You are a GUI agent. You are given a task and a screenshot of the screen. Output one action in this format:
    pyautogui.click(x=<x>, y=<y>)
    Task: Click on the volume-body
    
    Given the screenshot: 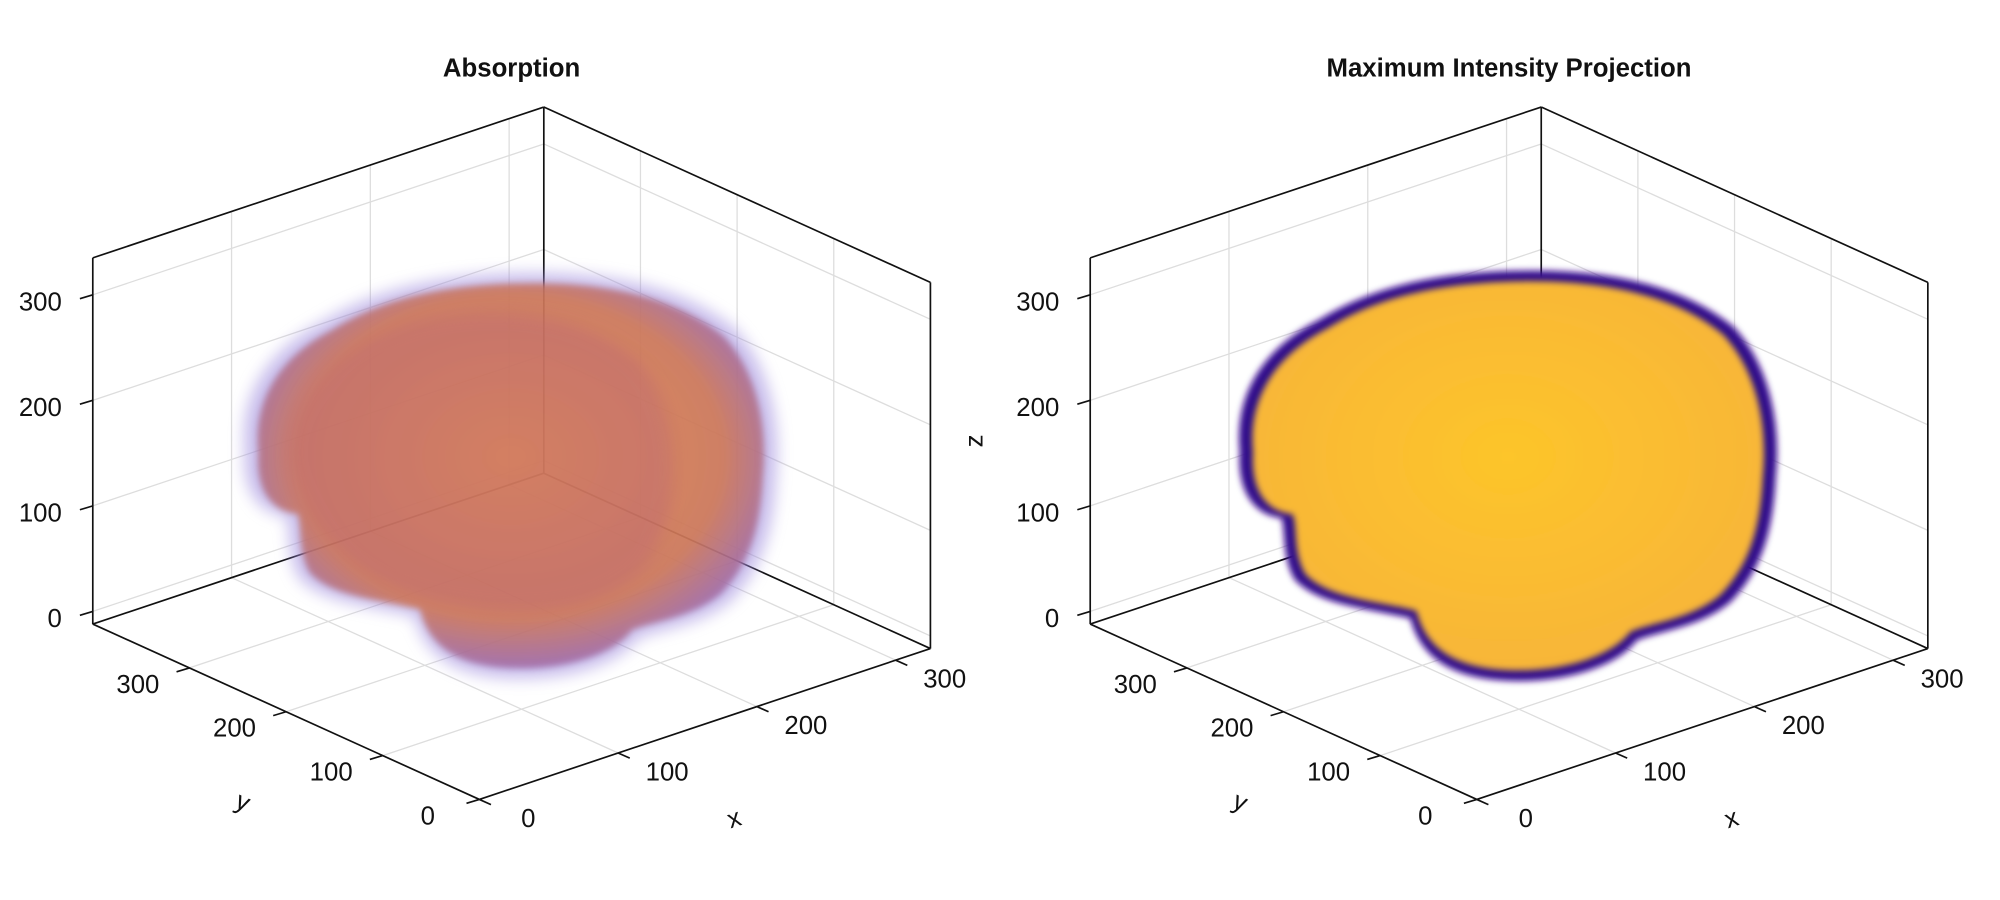 What is the action you would take?
    pyautogui.click(x=1508, y=476)
    